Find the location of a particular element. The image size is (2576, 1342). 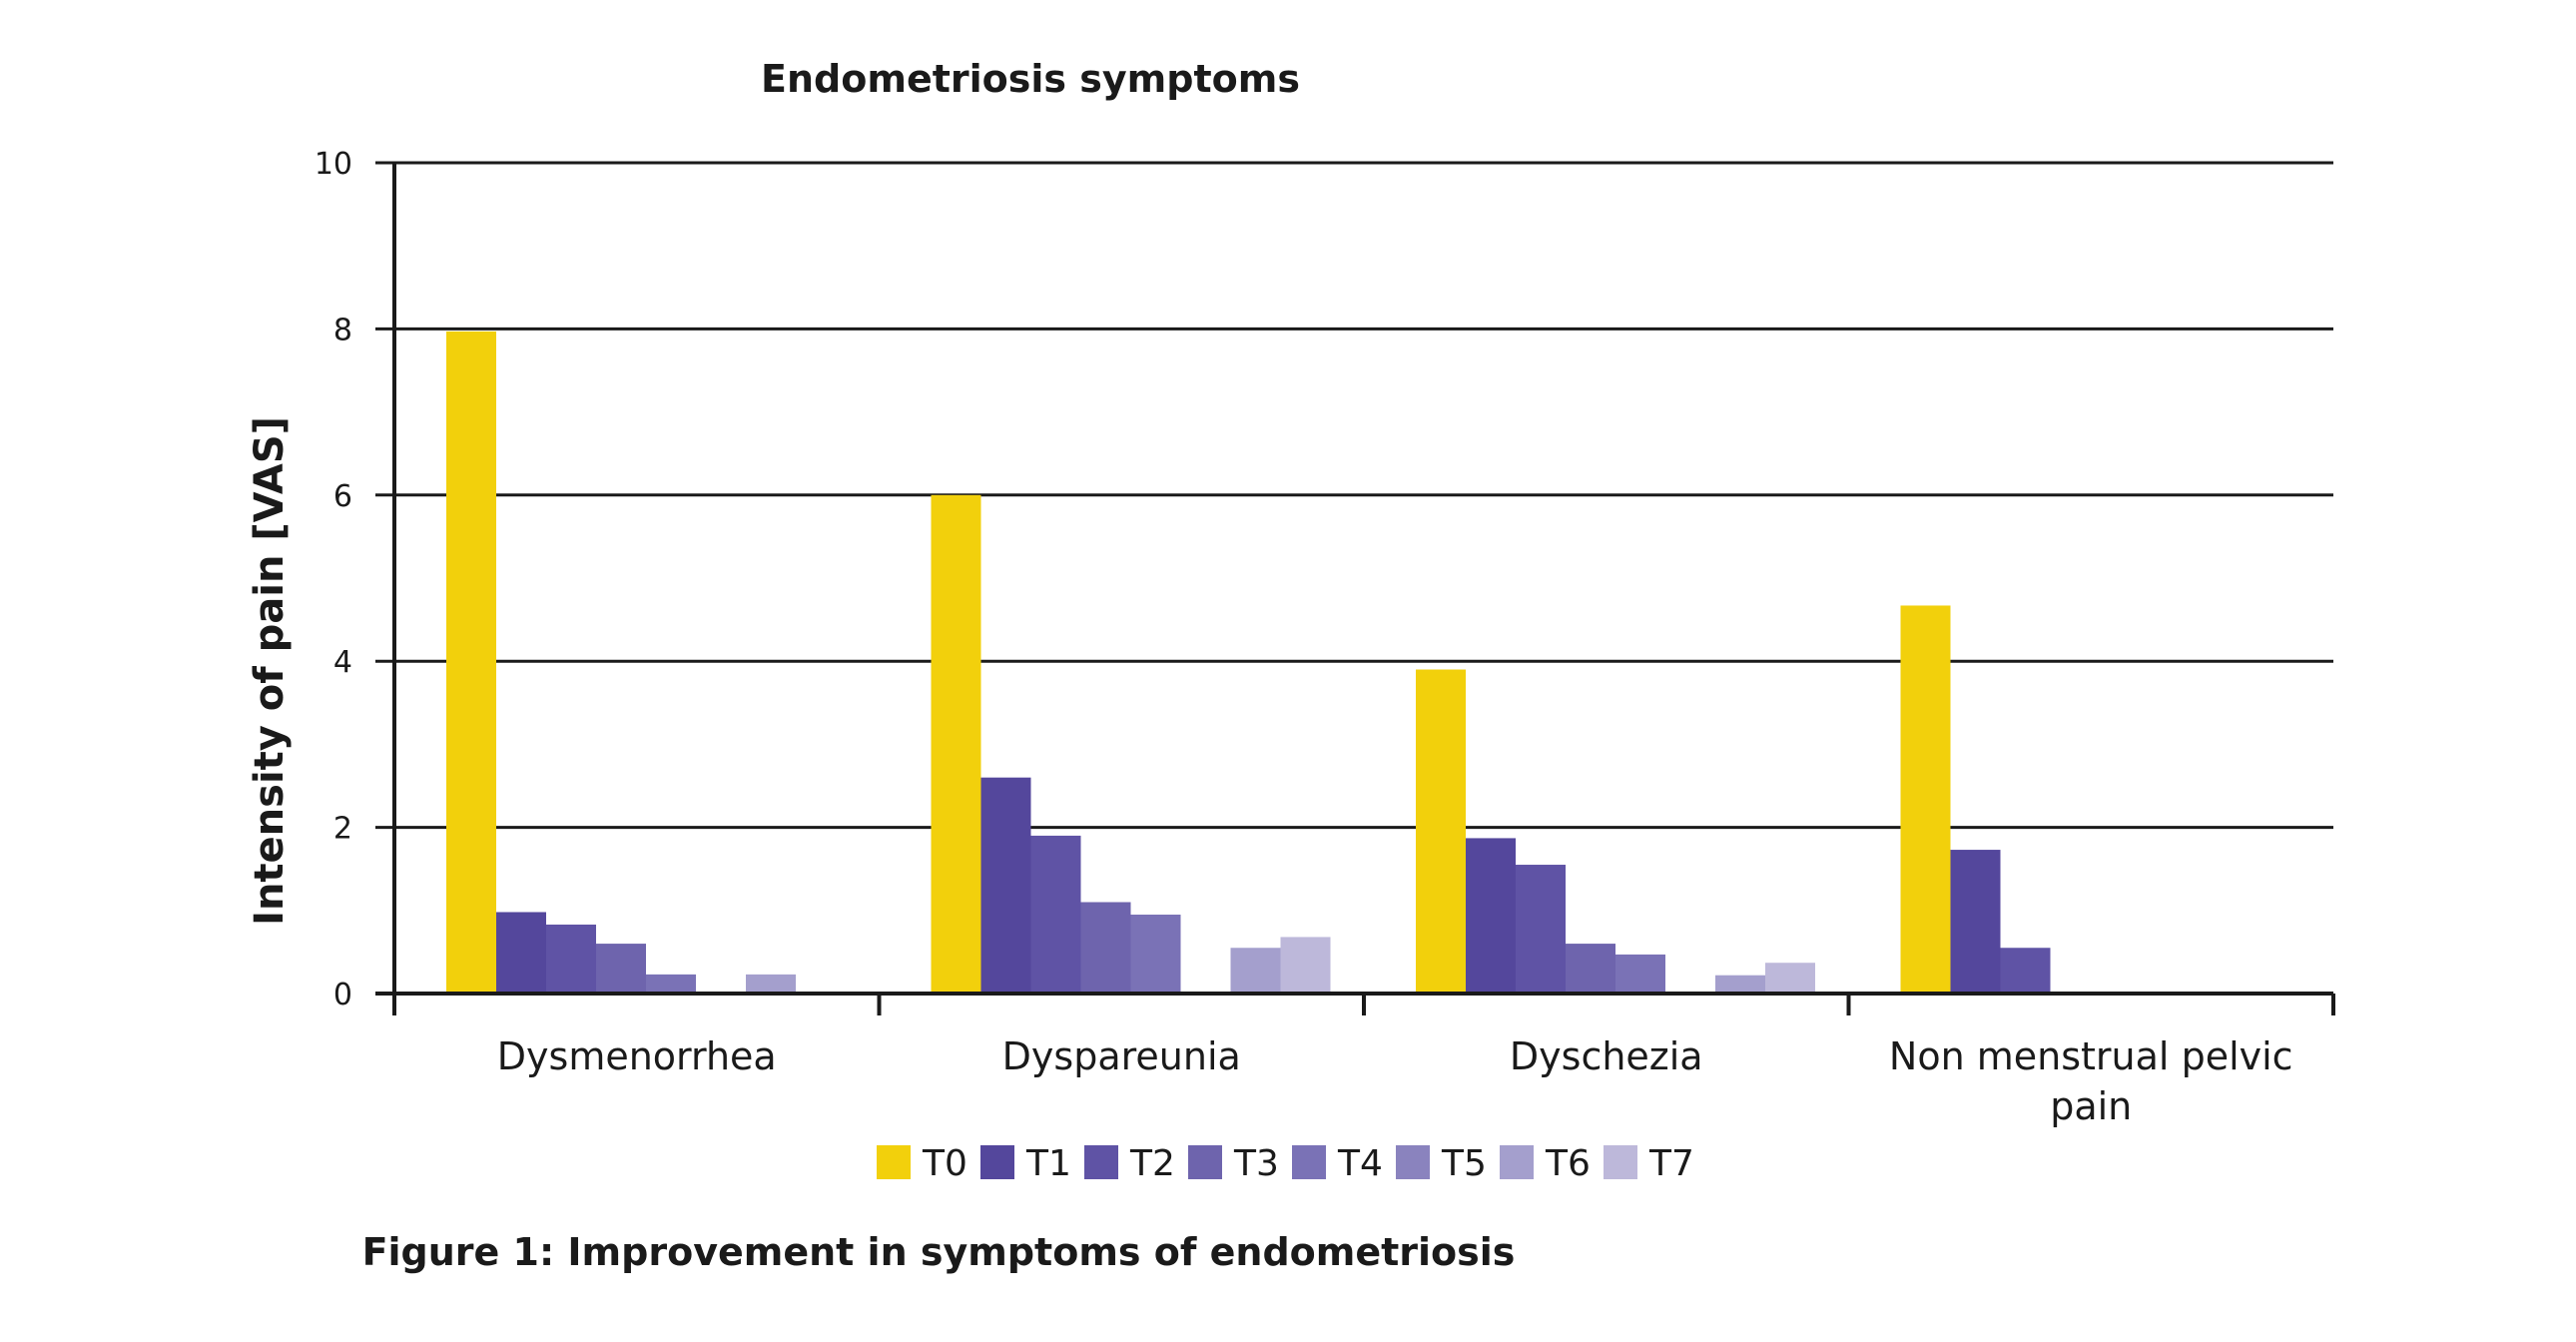

y-tick-label: 4 is located at coordinates (342, 663).